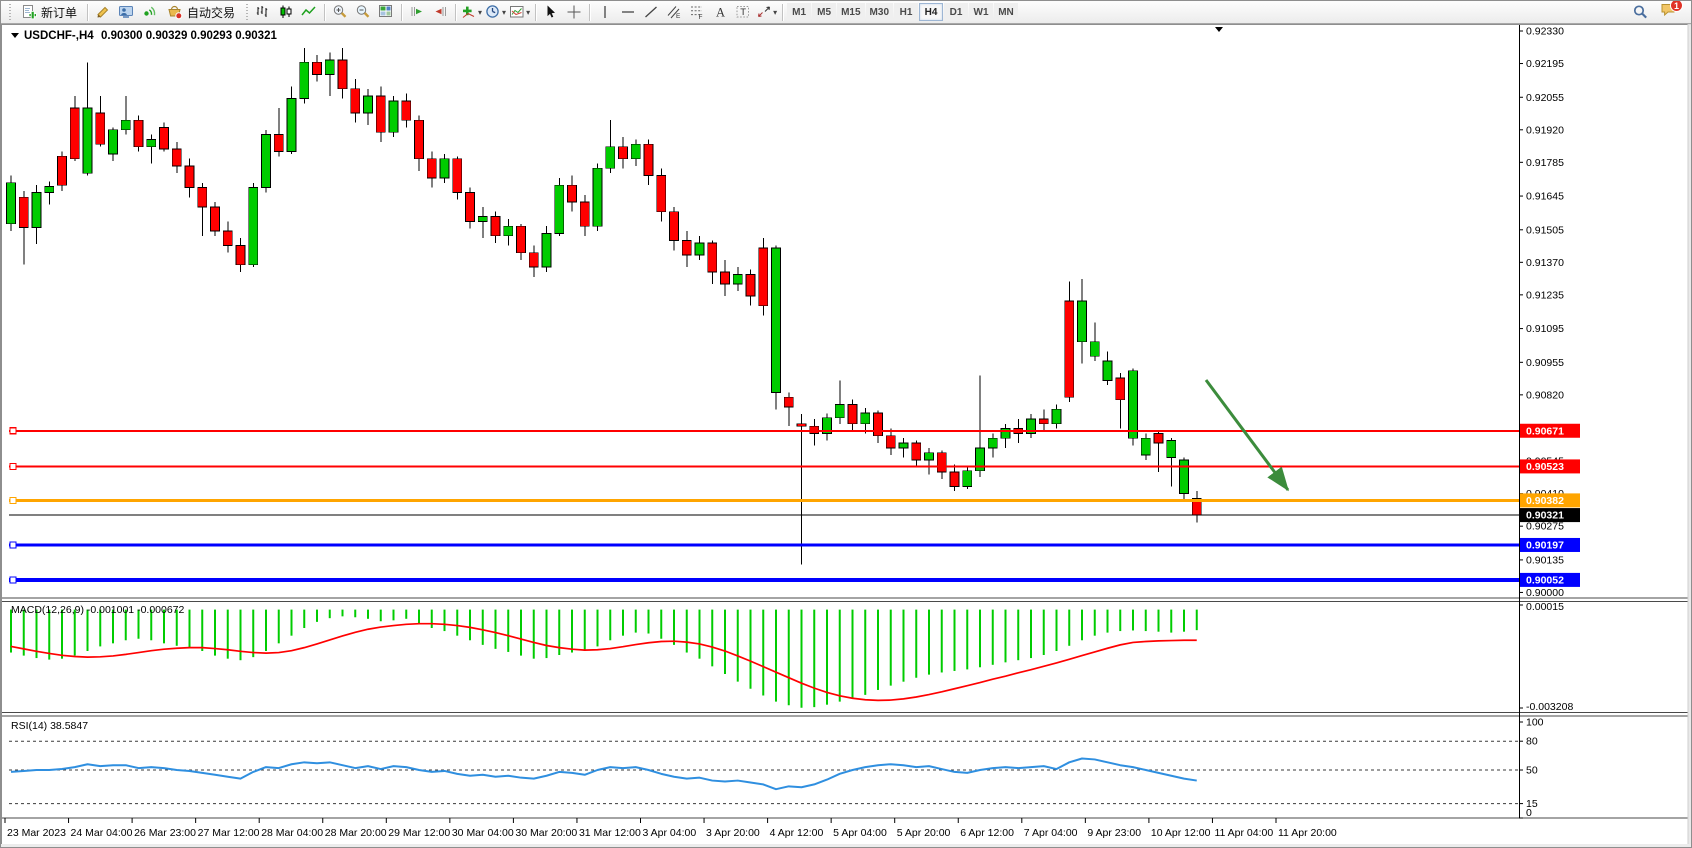  Describe the element at coordinates (1545, 607) in the screenshot. I see `macd-axis-max: 0.00015` at that location.